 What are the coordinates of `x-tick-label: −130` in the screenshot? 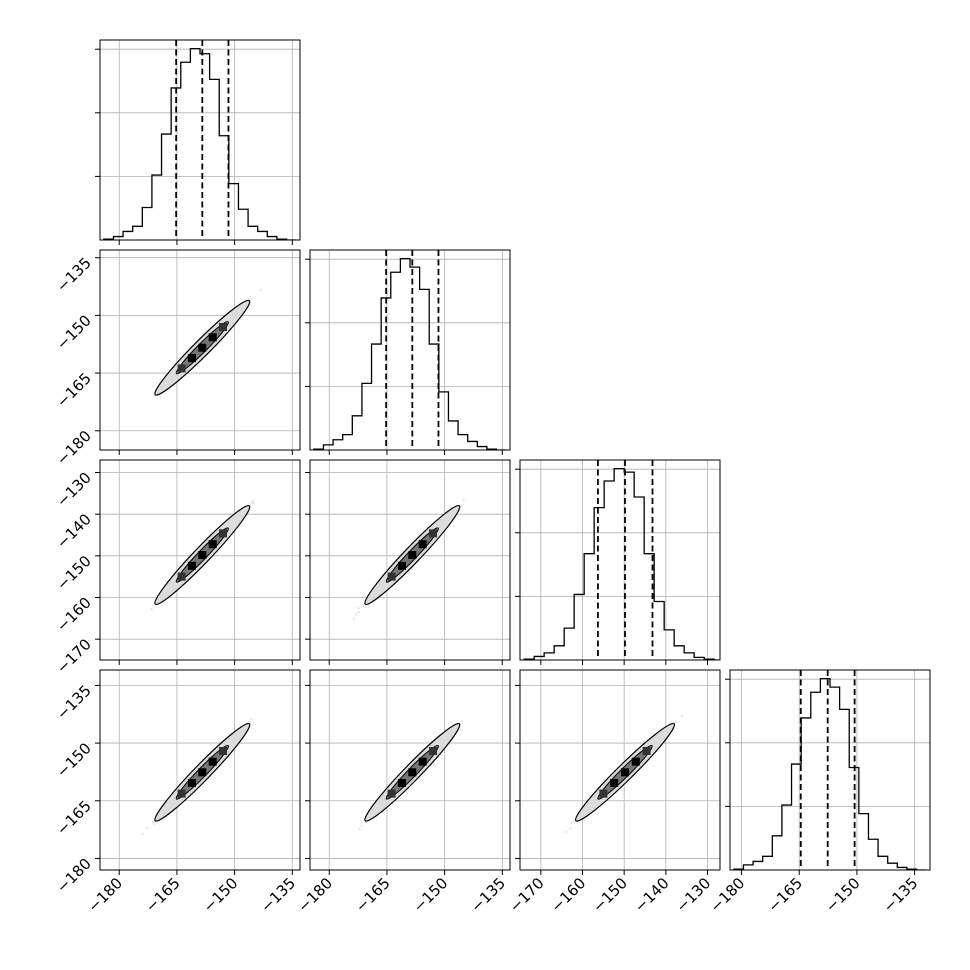 It's located at (693, 895).